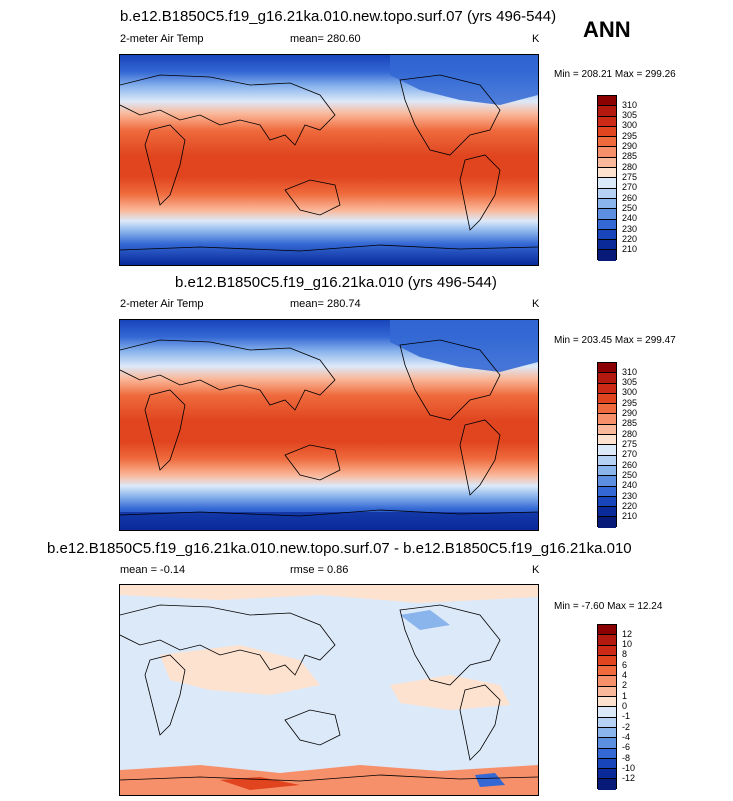 This screenshot has width=733, height=801. I want to click on panel3-tick-label: -12, so click(629, 778).